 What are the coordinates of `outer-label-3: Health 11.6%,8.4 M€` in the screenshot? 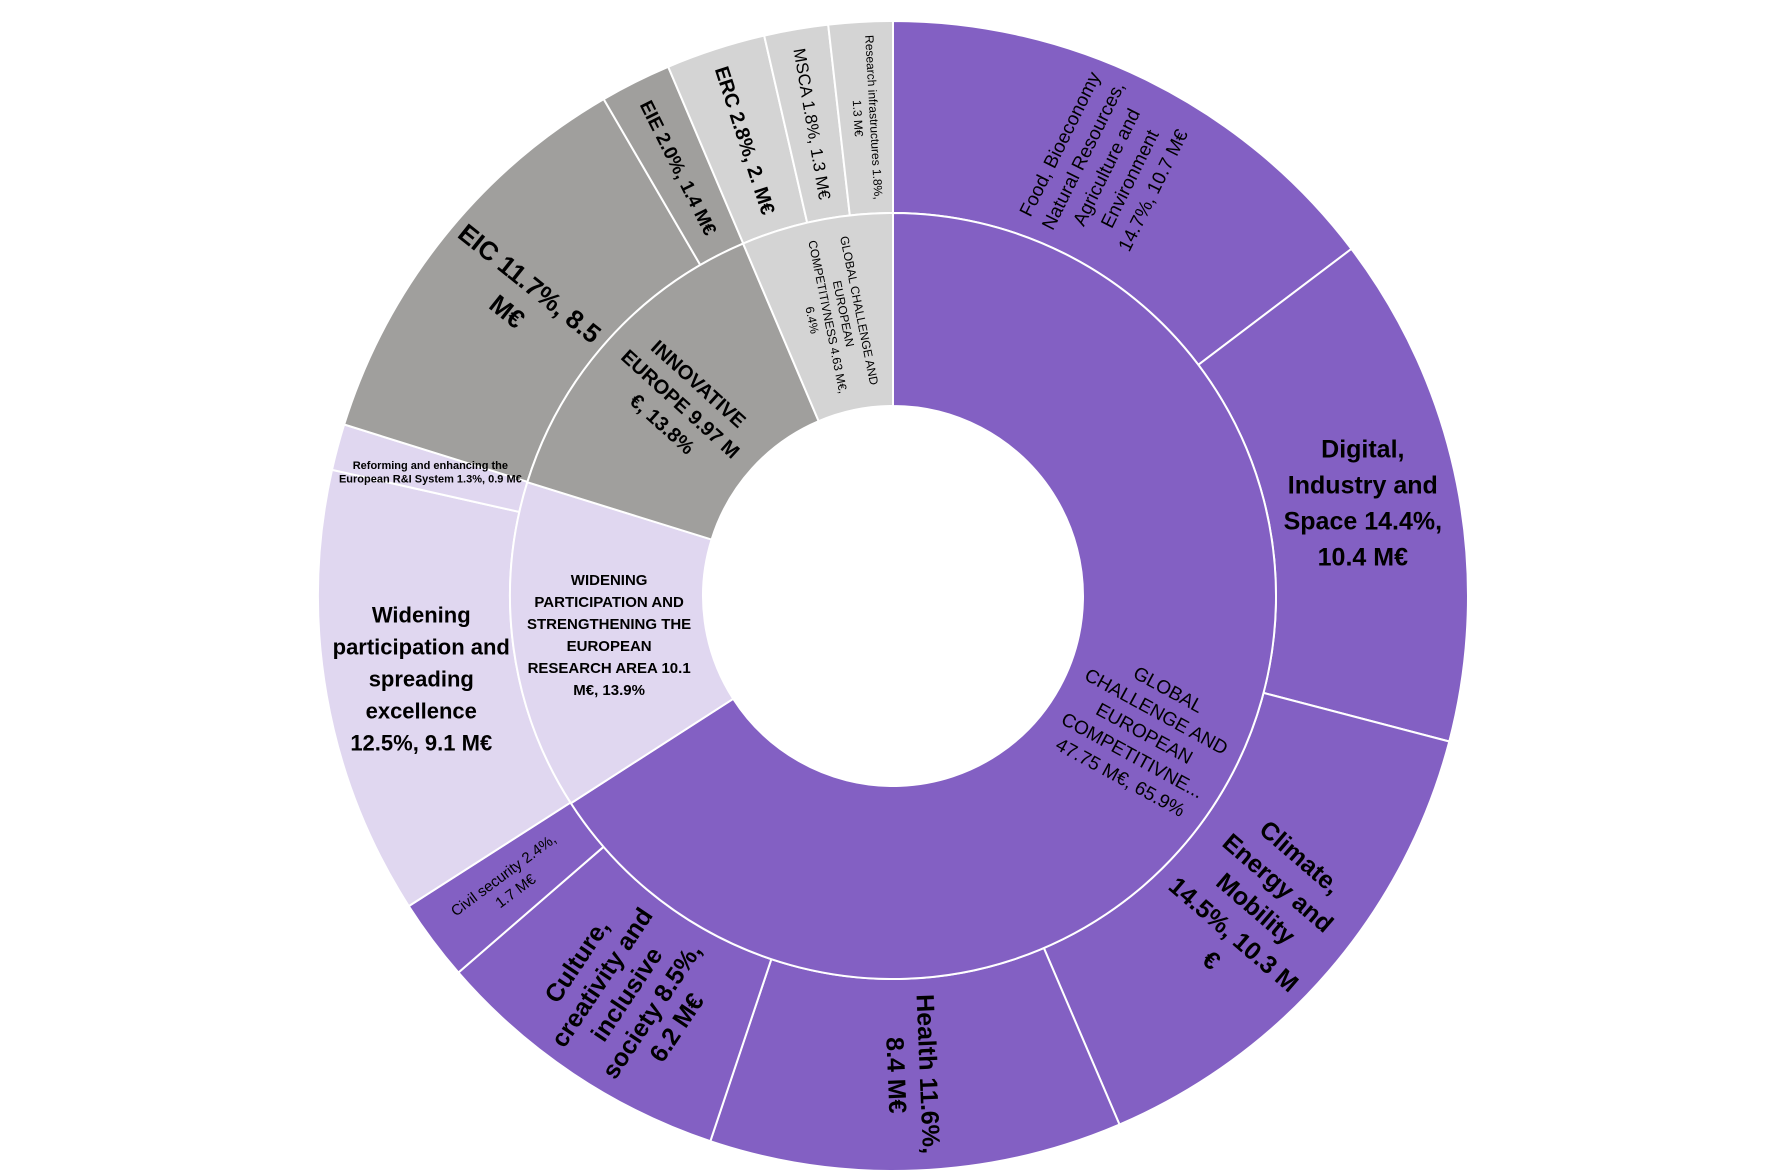 It's located at (912, 1075).